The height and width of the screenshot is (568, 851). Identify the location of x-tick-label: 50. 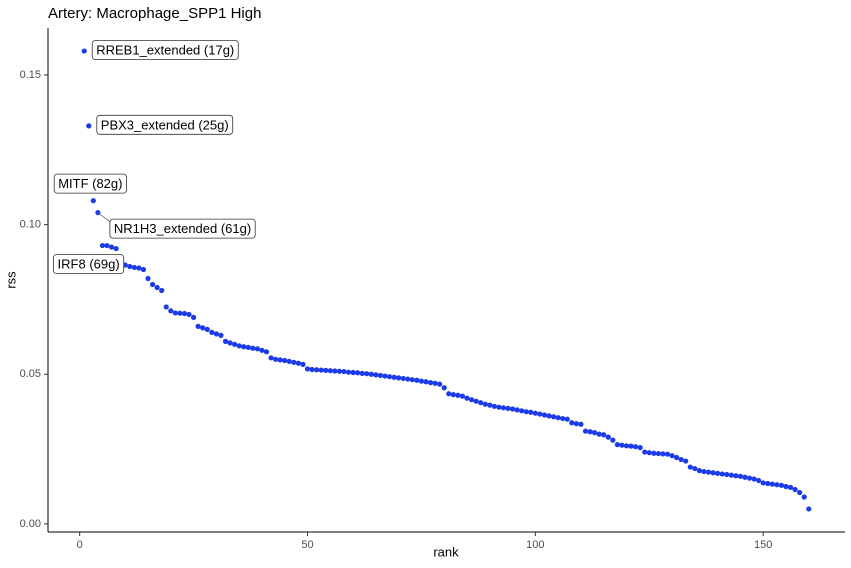
(307, 545).